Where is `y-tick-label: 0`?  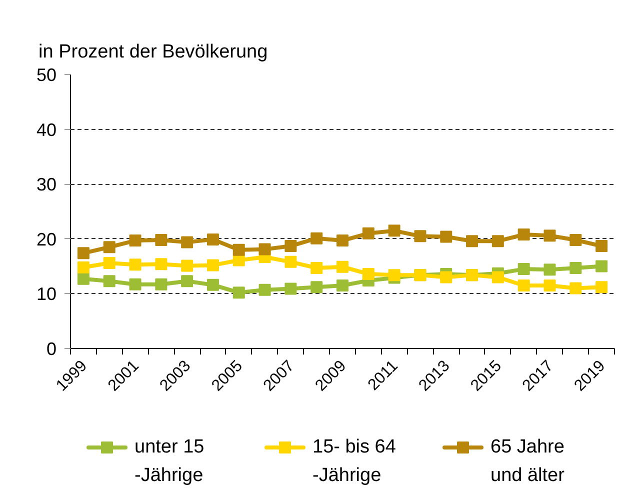
y-tick-label: 0 is located at coordinates (51, 349).